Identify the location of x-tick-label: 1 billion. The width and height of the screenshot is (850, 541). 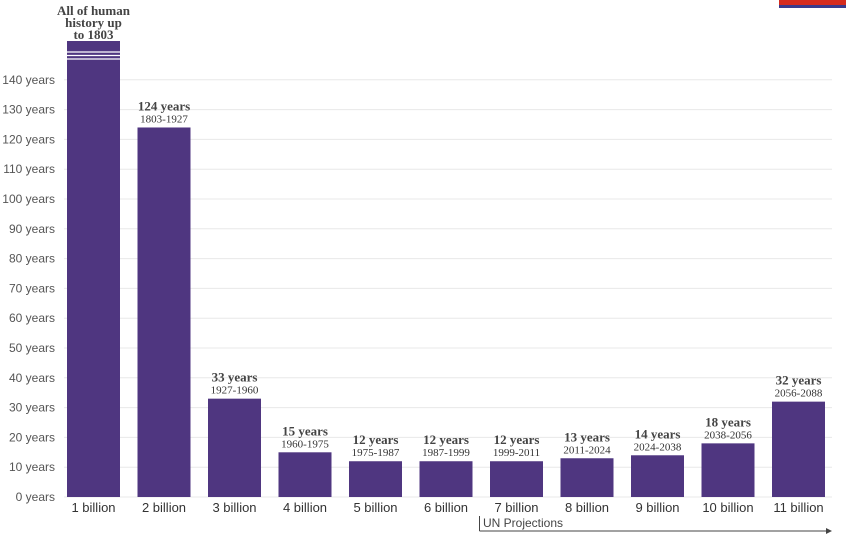
(93, 507).